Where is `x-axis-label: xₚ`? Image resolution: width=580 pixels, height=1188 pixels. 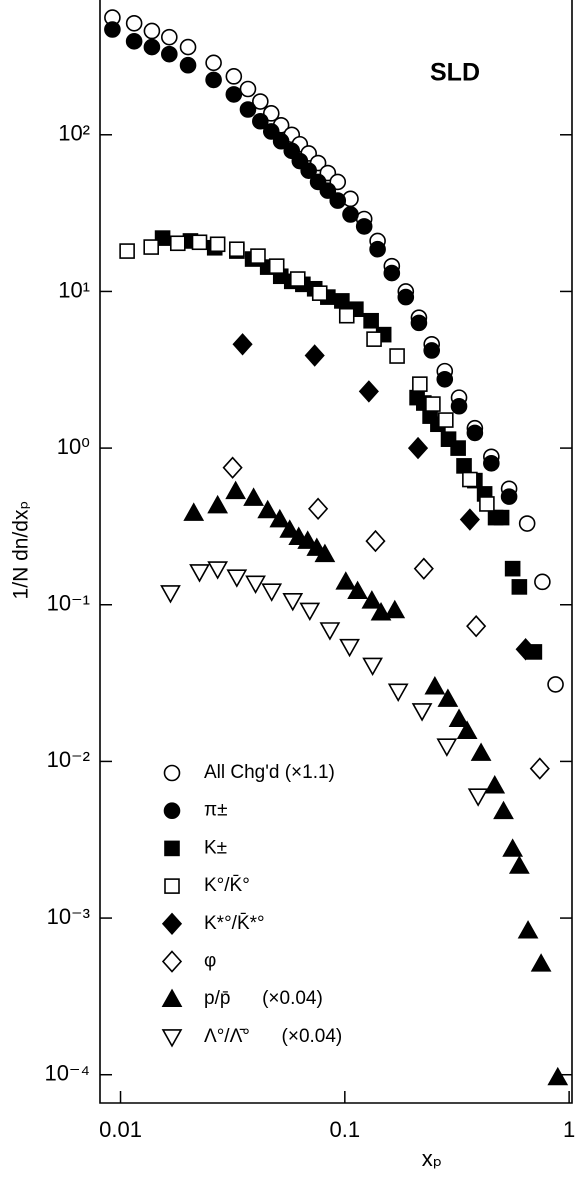 x-axis-label: xₚ is located at coordinates (432, 1158).